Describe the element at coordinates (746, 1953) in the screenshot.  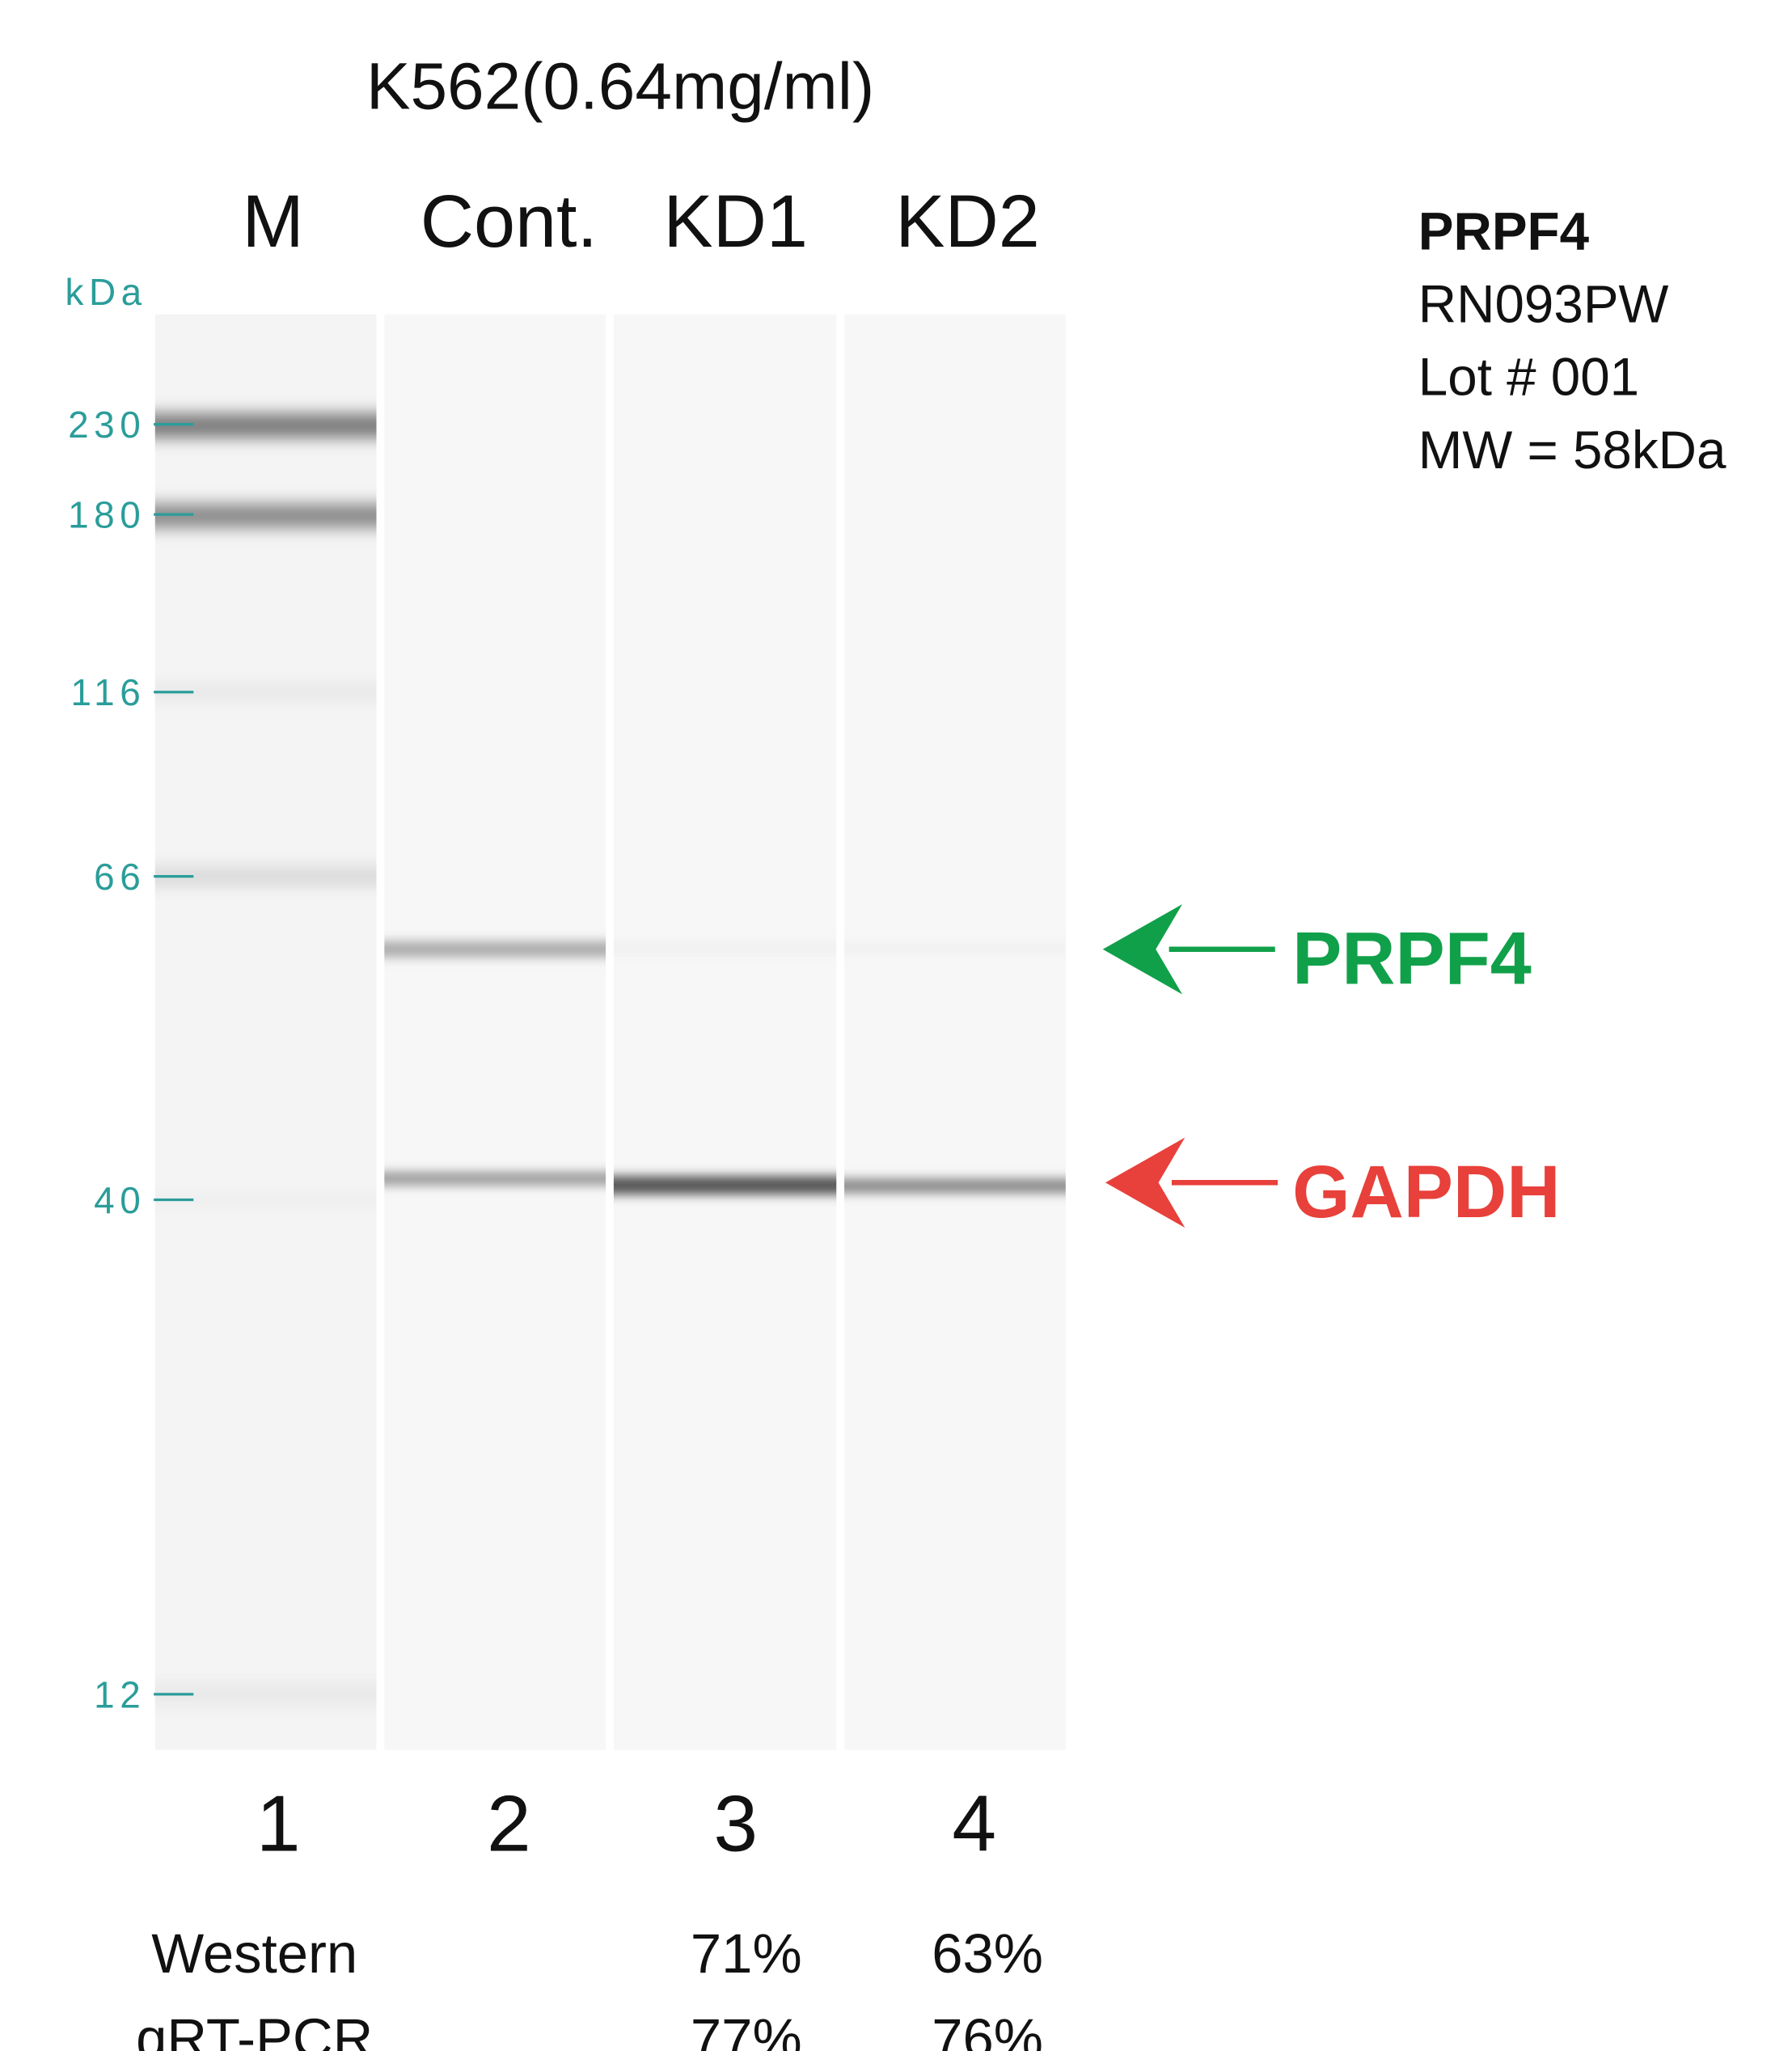
I see `row-value: 71%` at that location.